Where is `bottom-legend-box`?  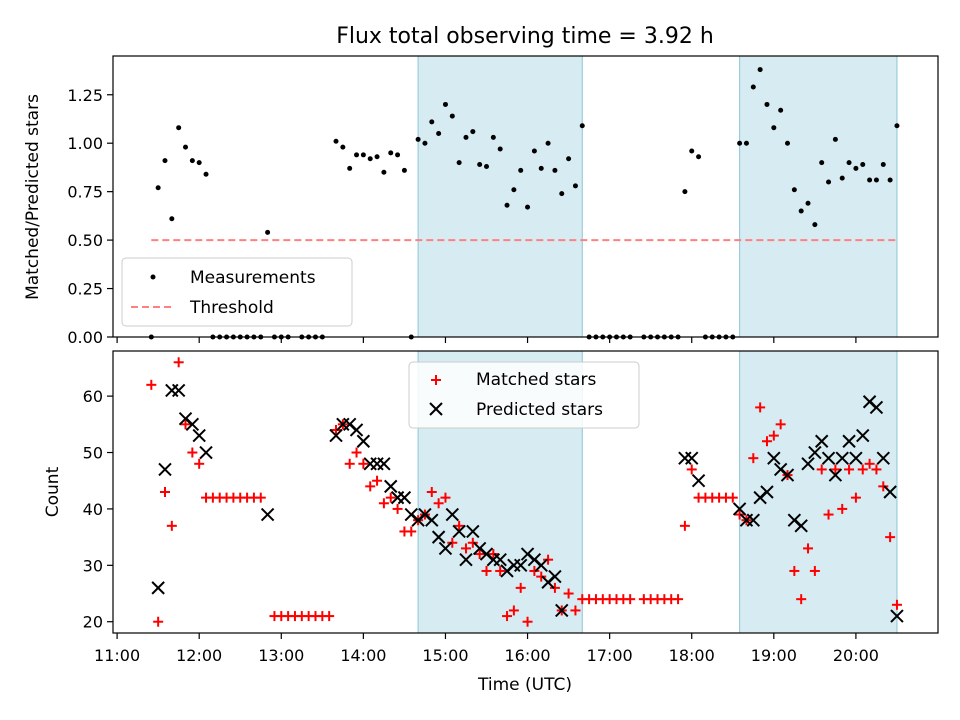
bottom-legend-box is located at coordinates (524, 395).